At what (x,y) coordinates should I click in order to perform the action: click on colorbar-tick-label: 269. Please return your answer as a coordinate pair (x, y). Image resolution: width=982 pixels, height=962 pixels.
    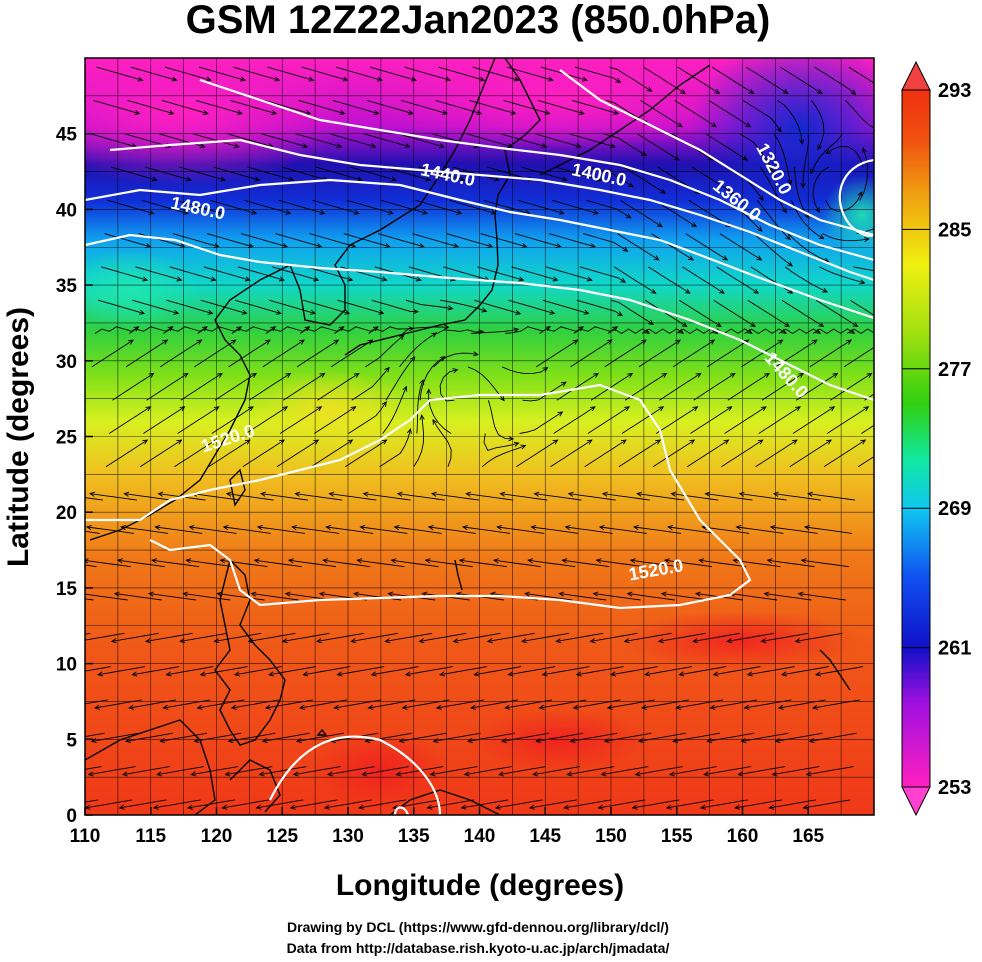
    Looking at the image, I should click on (954, 509).